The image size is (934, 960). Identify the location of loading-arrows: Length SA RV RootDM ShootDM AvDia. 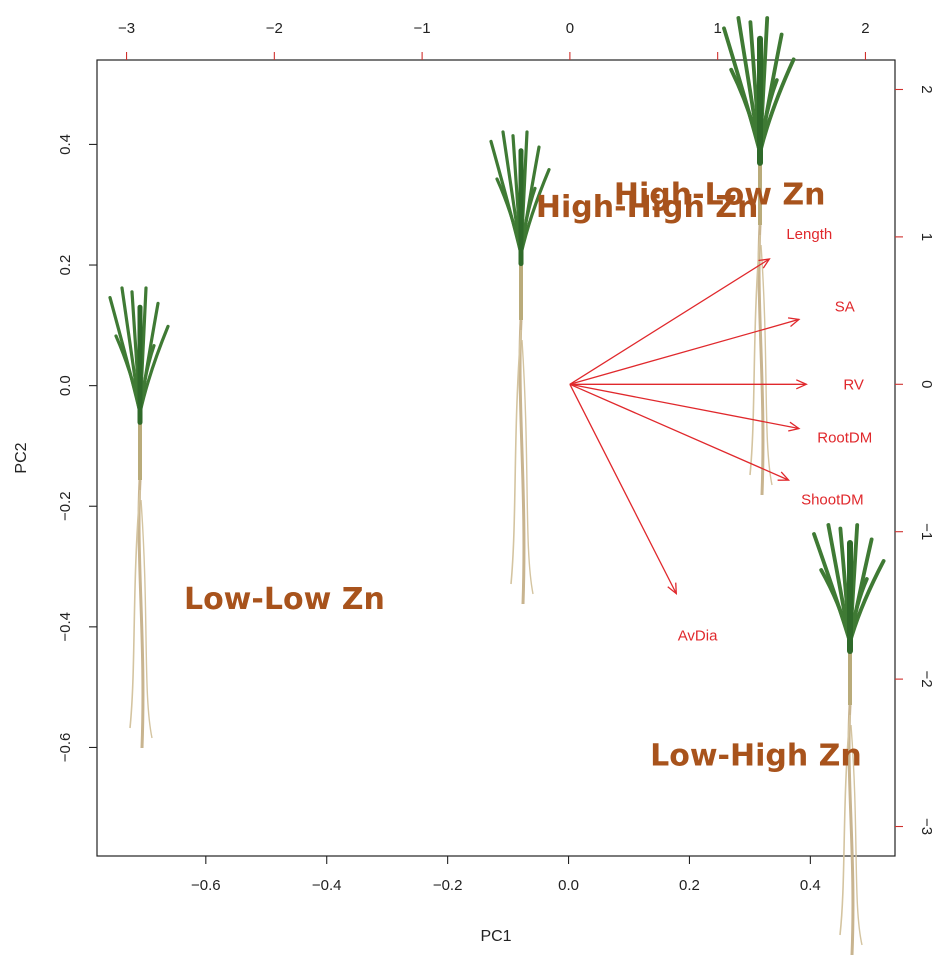
(720, 435).